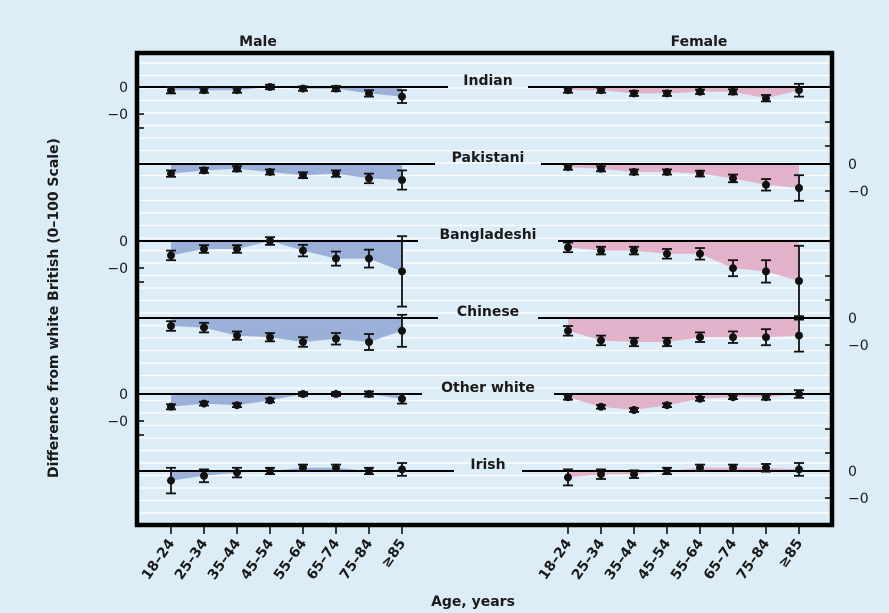 This screenshot has height=613, width=889. What do you see at coordinates (721, 559) in the screenshot?
I see `age-label-female-5: 65–74` at bounding box center [721, 559].